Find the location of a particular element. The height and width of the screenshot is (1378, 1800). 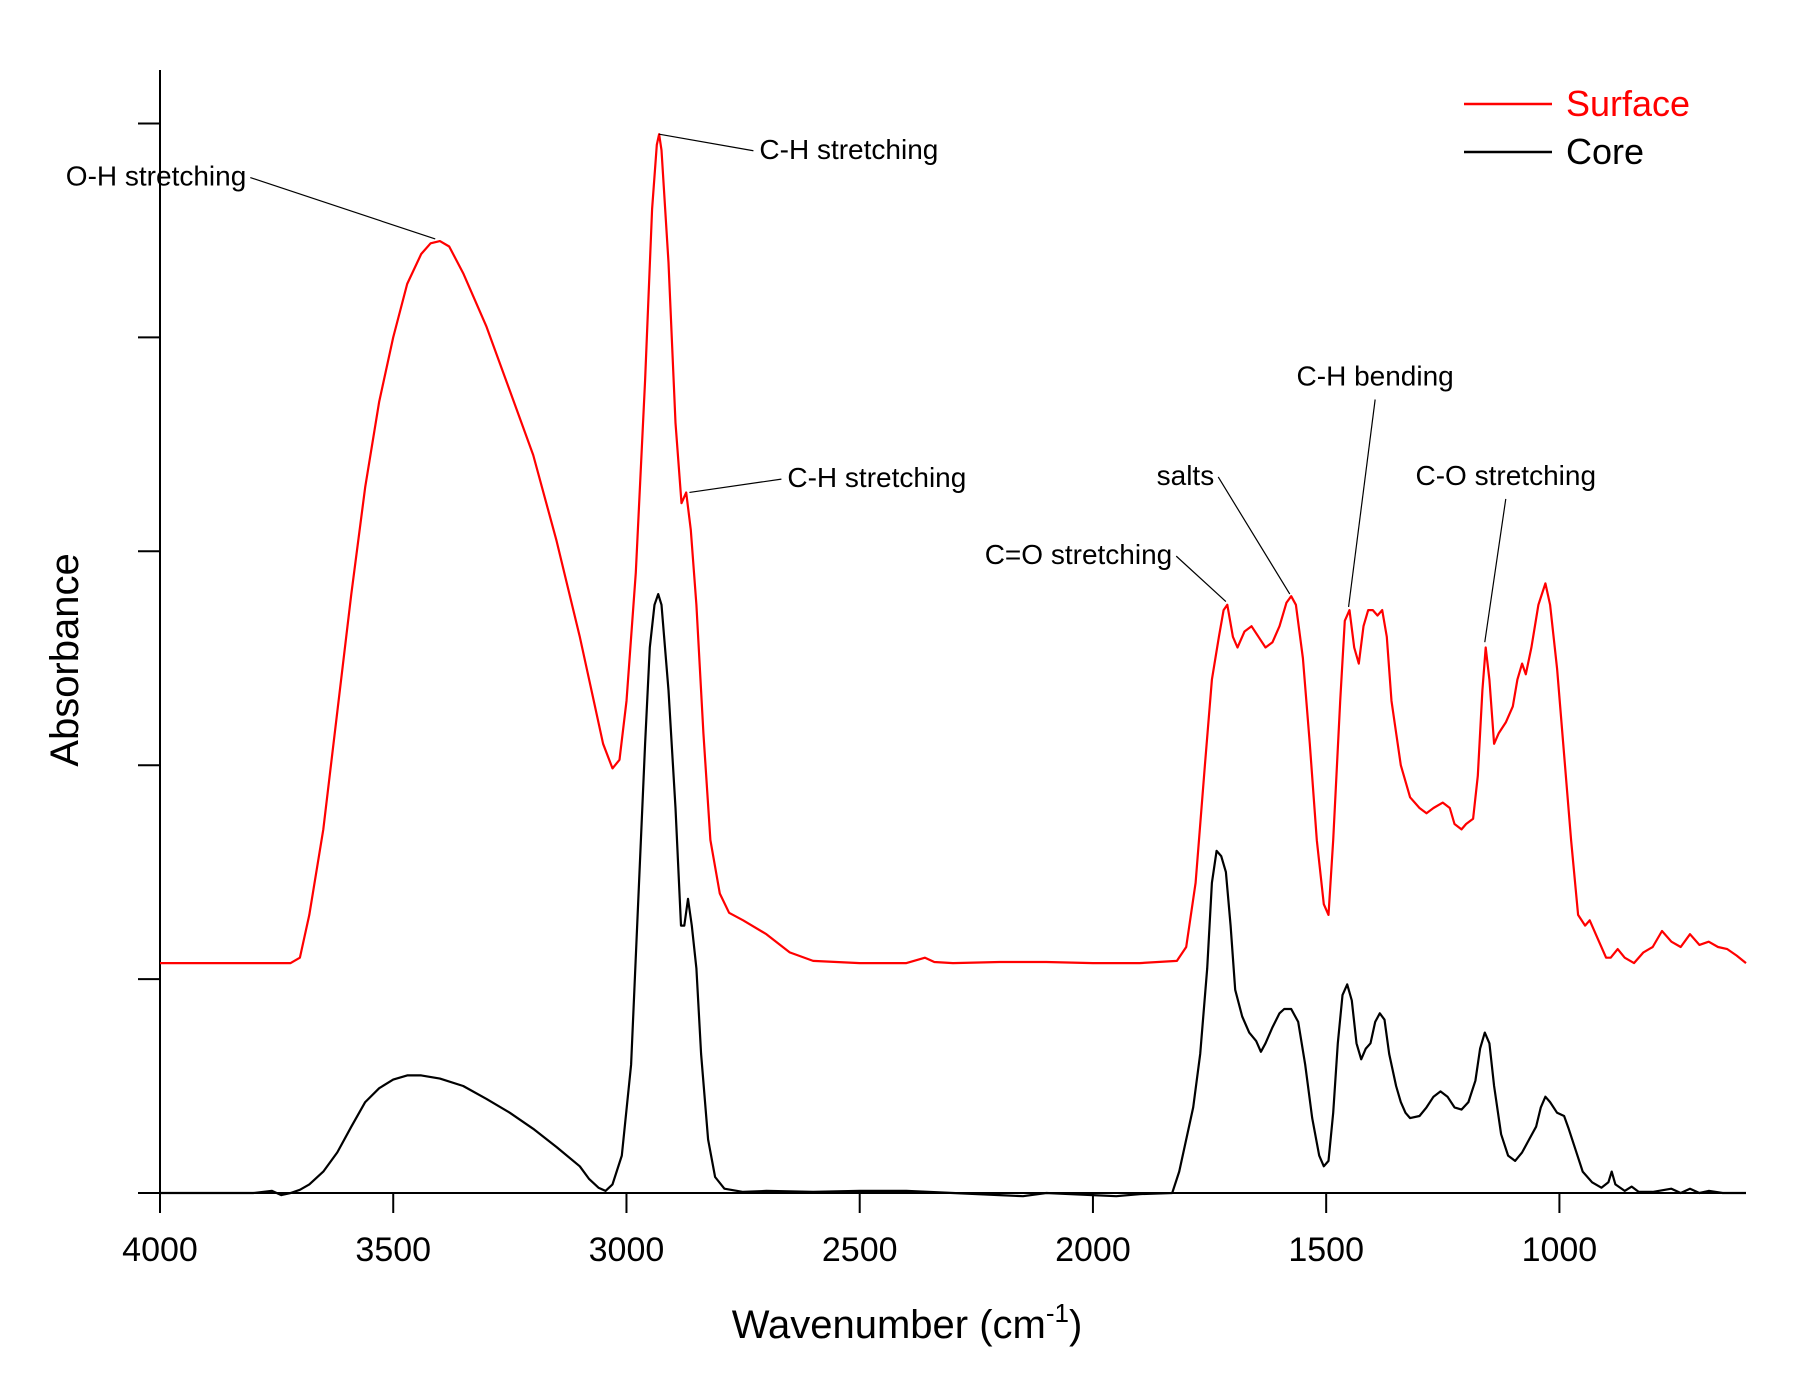

annotation-label: O-H stretching is located at coordinates (156, 176).